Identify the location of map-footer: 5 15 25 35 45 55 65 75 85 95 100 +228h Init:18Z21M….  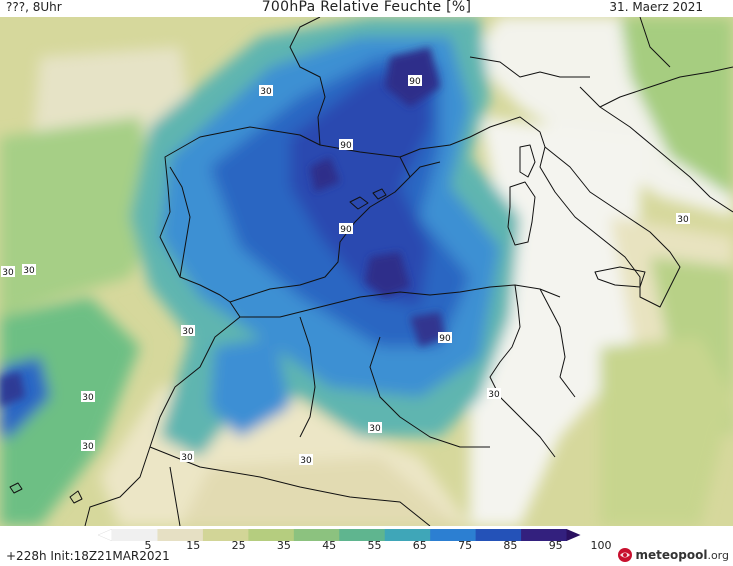
(366, 546).